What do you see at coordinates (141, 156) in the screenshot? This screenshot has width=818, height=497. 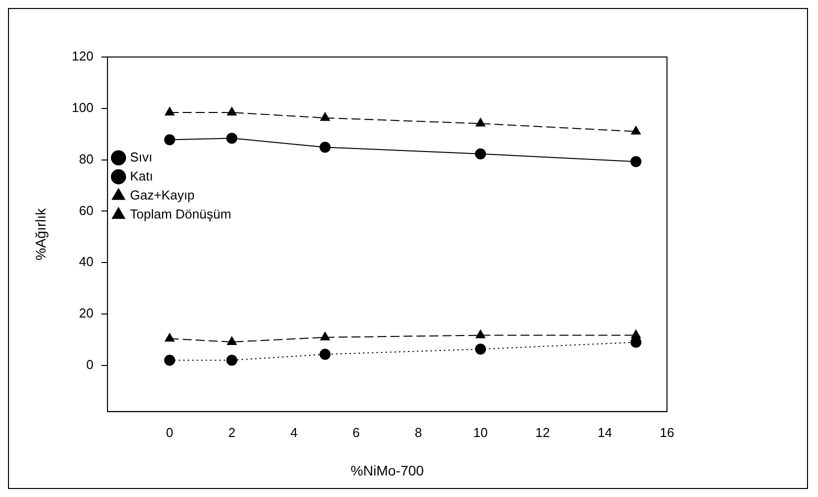 I see `legend-label: Sıvı` at bounding box center [141, 156].